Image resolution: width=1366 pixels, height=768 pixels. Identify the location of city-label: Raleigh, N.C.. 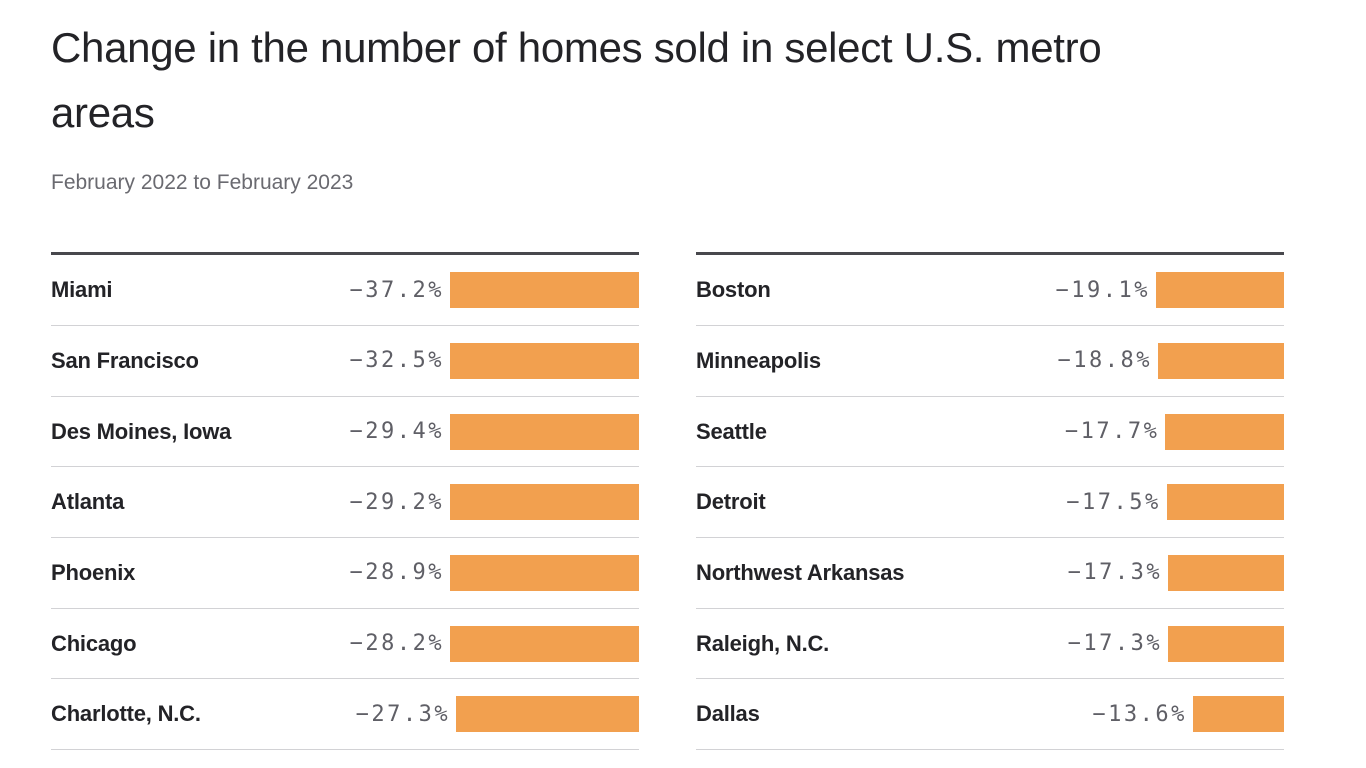
(763, 643).